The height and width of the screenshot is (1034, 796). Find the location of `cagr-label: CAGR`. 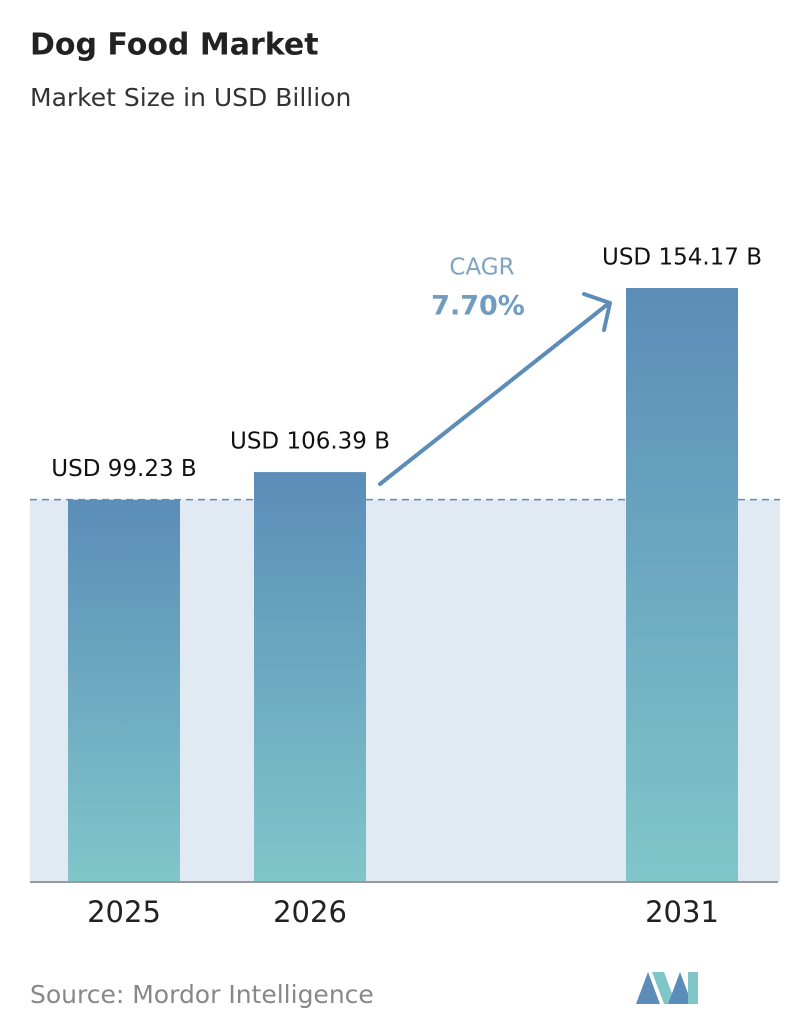

cagr-label: CAGR is located at coordinates (481, 268).